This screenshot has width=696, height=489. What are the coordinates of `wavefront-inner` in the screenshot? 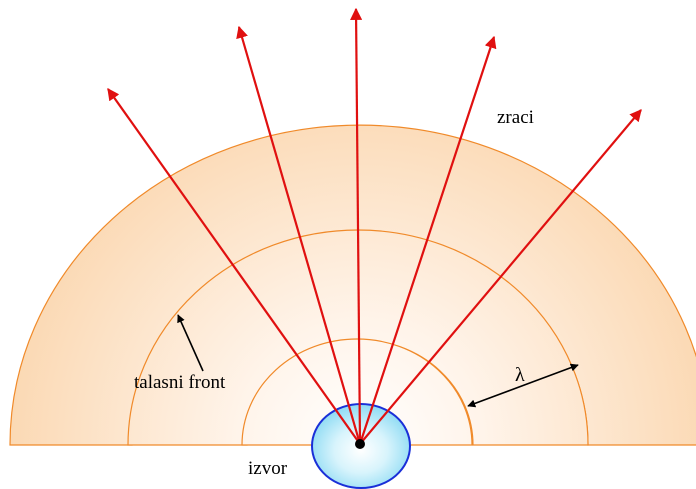 It's located at (357, 392).